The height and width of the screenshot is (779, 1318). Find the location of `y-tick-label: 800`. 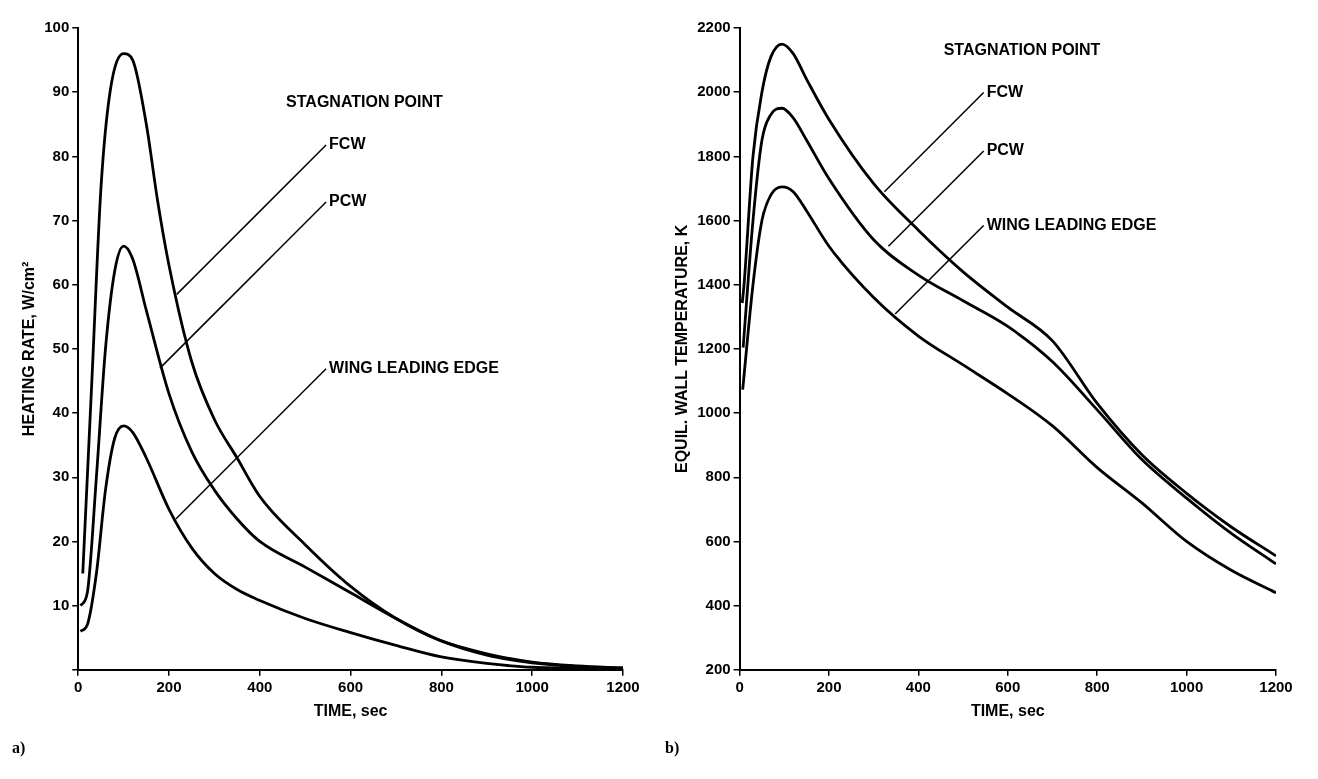

y-tick-label: 800 is located at coordinates (718, 476).